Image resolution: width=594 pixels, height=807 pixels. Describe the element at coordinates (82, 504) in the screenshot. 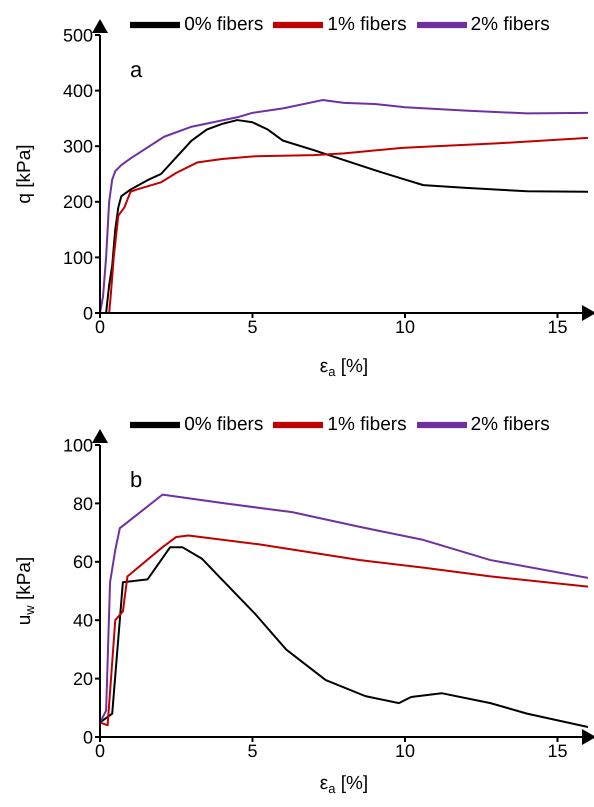

I see `y-tick-label: 80` at that location.